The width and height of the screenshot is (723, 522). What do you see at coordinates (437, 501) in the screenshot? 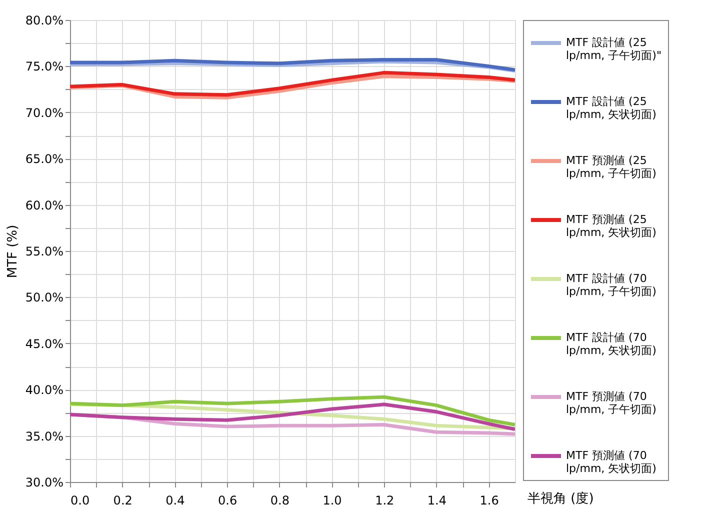
I see `x-tick-label: 1.4` at bounding box center [437, 501].